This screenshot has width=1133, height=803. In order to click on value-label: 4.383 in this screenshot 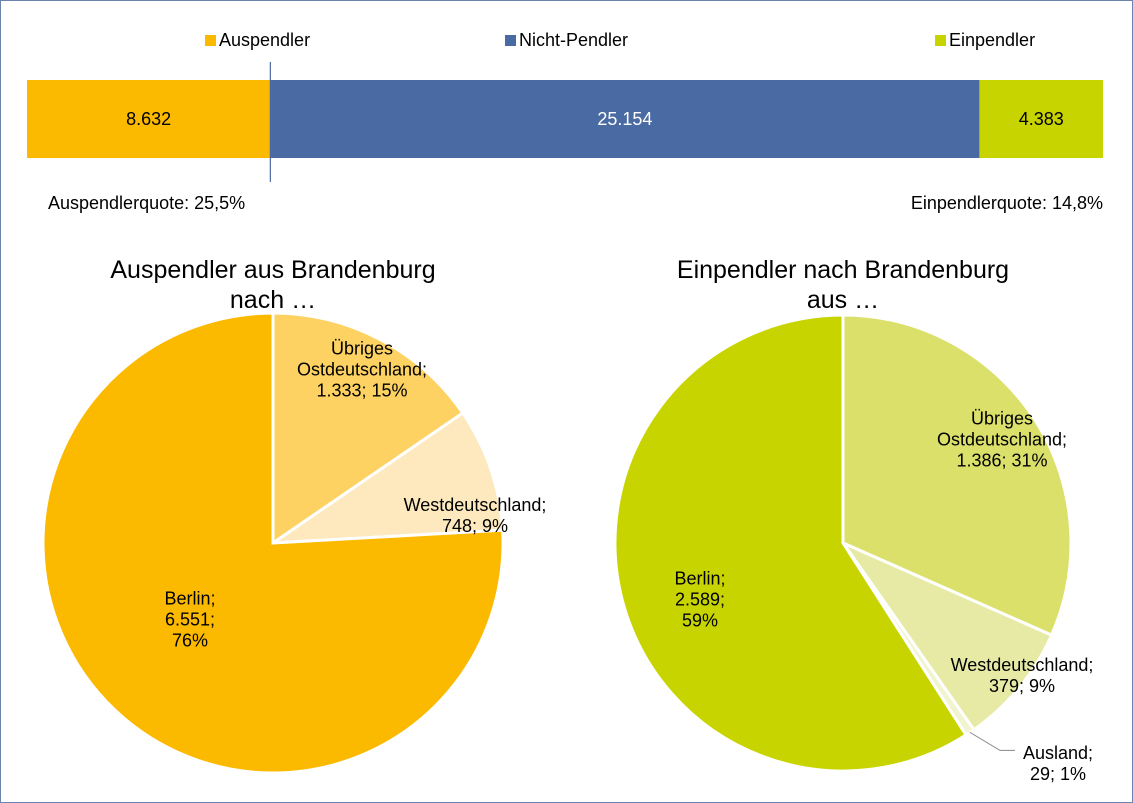, I will do `click(1041, 119)`.